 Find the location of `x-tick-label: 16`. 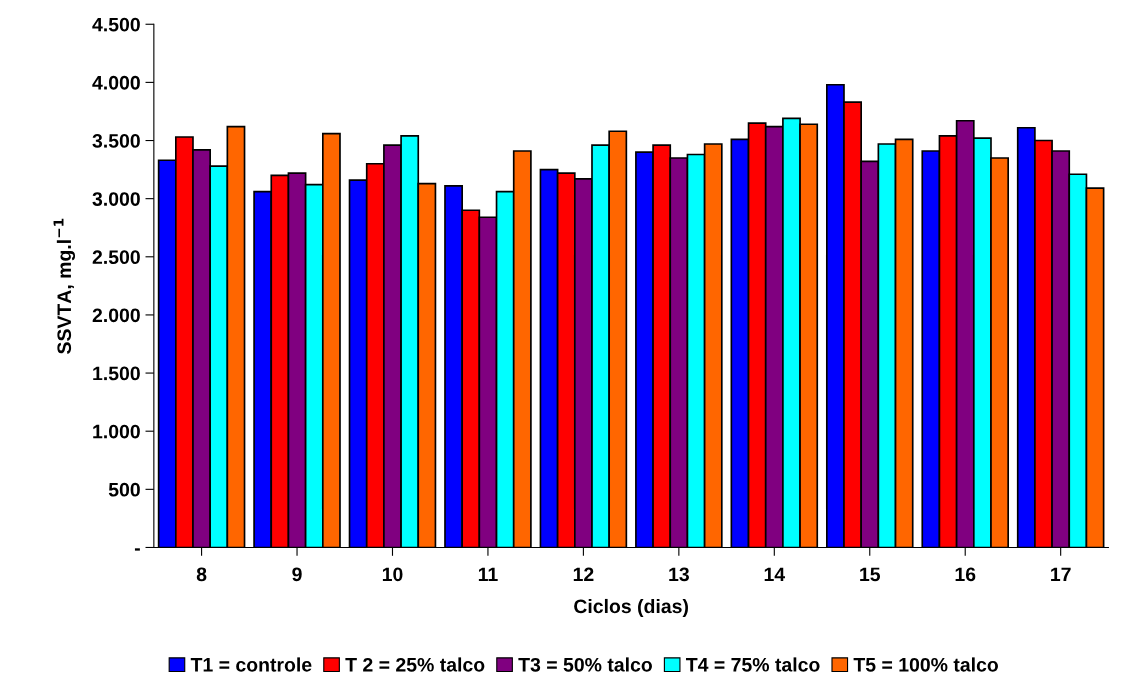

x-tick-label: 16 is located at coordinates (965, 574).